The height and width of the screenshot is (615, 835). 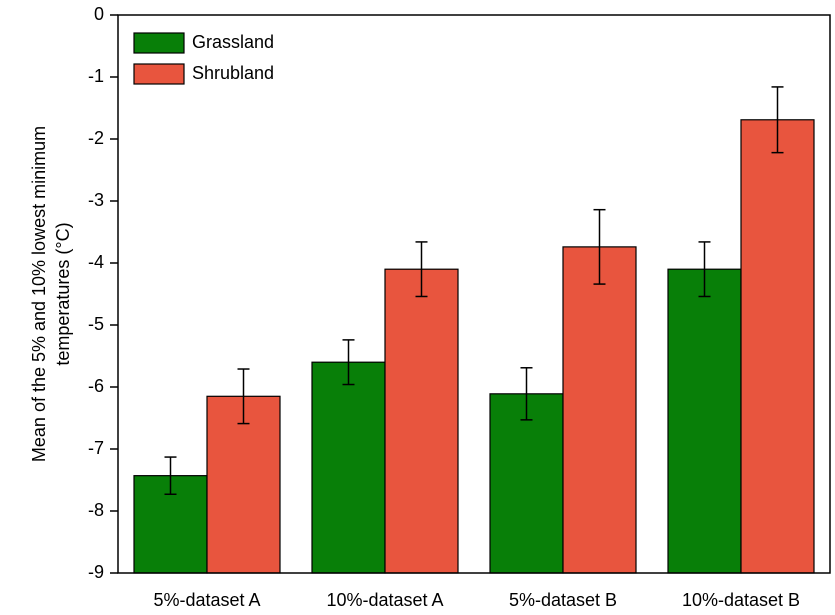 I want to click on y-axis-label: temperatures (°C), so click(x=63, y=293).